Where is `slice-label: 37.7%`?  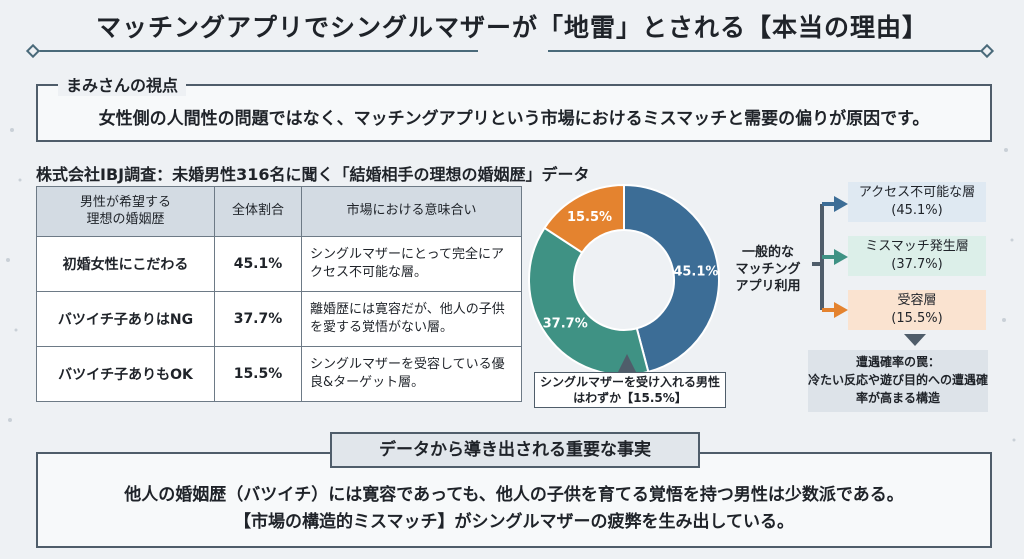
slice-label: 37.7% is located at coordinates (565, 323).